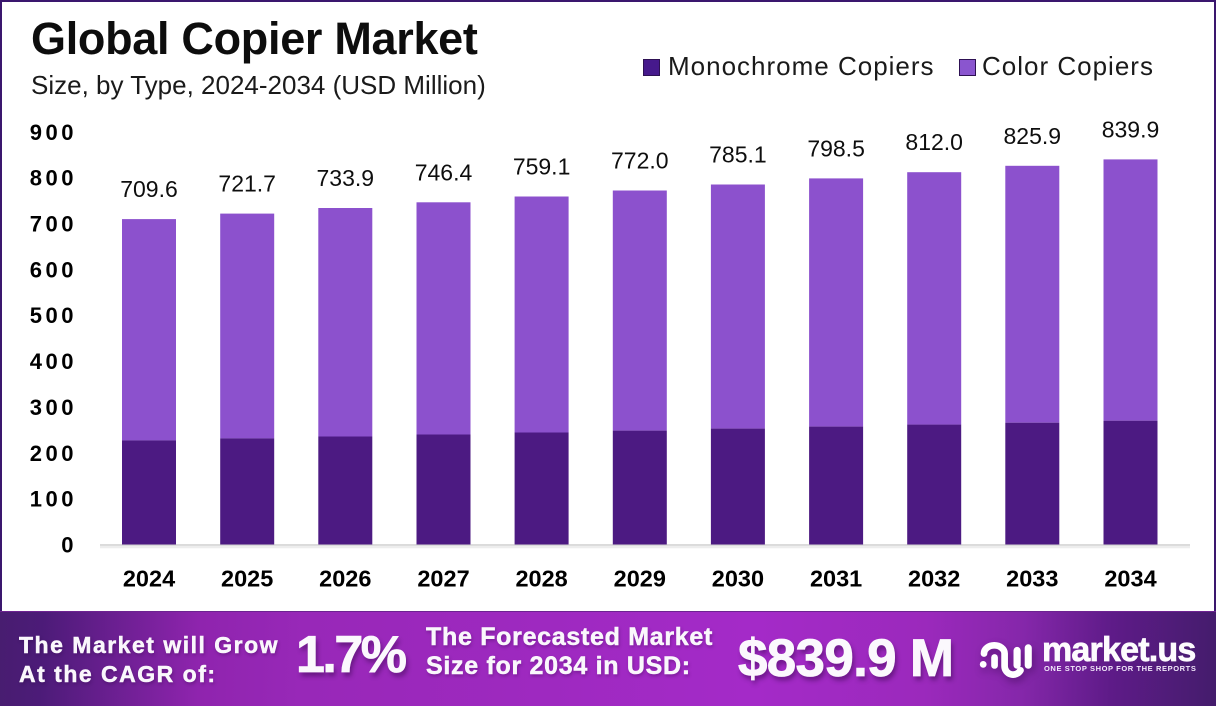 This screenshot has width=1216, height=706. I want to click on svg-text: 2026, so click(345, 579).